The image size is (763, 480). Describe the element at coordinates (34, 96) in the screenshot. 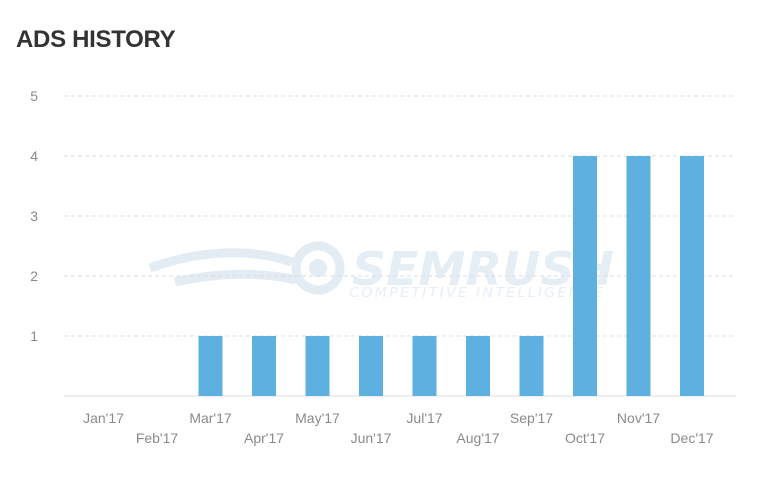

I see `y-tick-label: 5` at that location.